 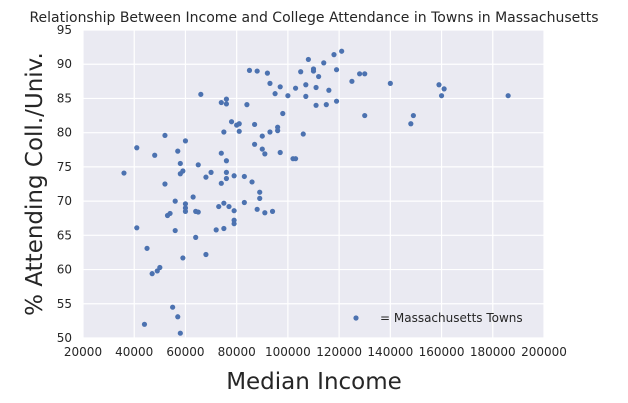 I want to click on x-tick-label: 180000, so click(x=493, y=352).